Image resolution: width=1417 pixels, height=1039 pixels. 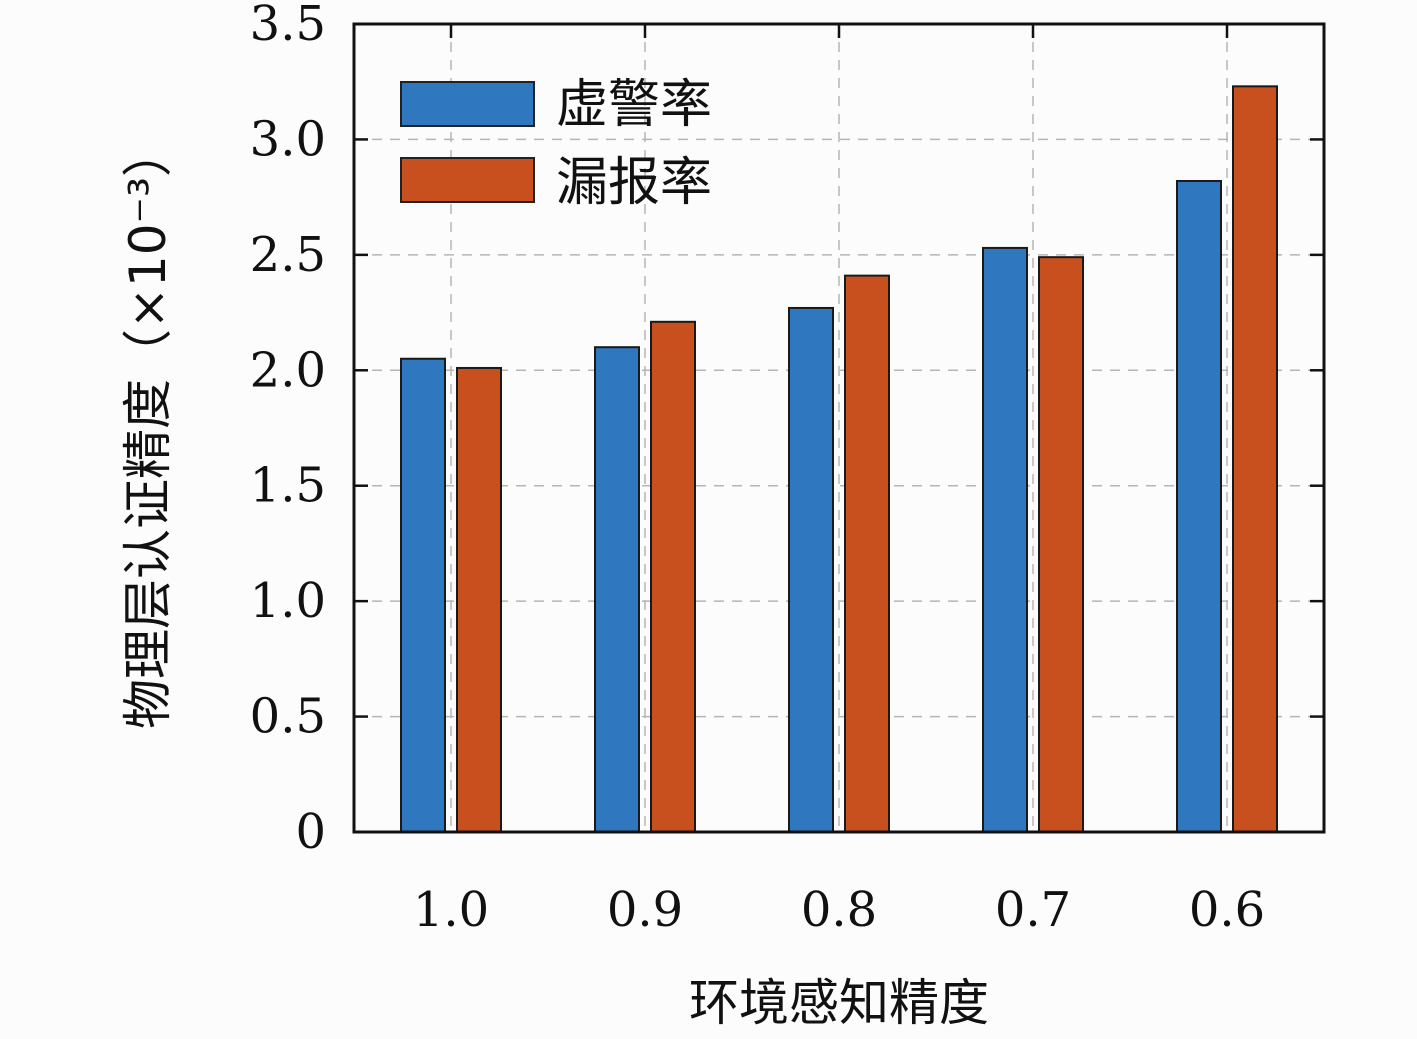 What do you see at coordinates (288, 601) in the screenshot?
I see `y-tick-label: 1.0` at bounding box center [288, 601].